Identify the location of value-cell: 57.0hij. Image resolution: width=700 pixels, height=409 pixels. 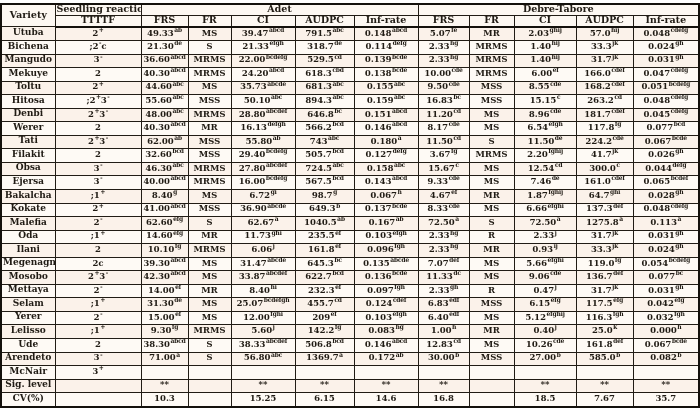
(604, 33).